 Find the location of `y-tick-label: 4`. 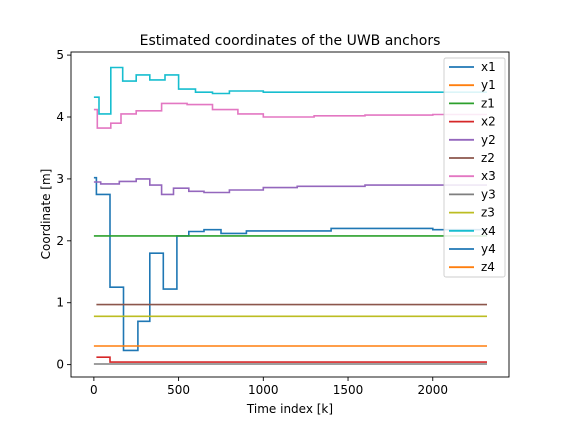

y-tick-label: 4 is located at coordinates (60, 117).